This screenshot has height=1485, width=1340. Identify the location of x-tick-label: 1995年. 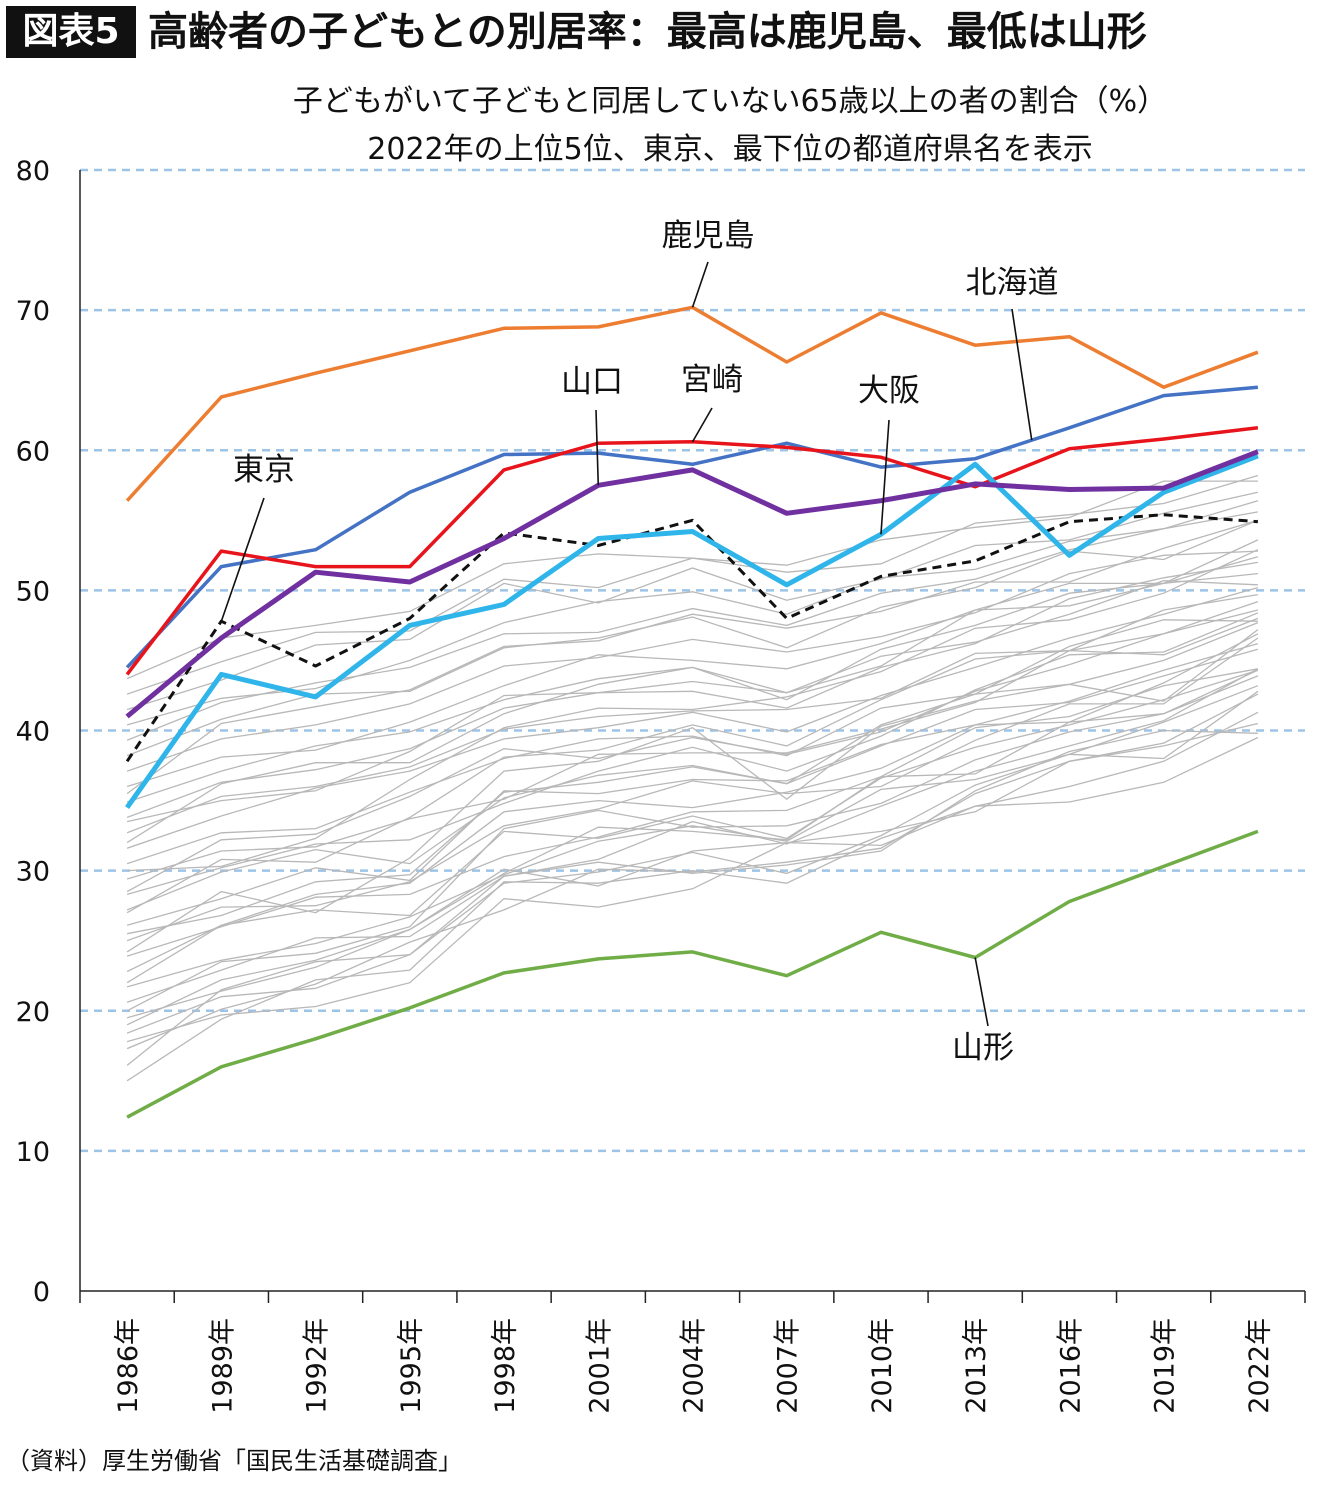
(411, 1366).